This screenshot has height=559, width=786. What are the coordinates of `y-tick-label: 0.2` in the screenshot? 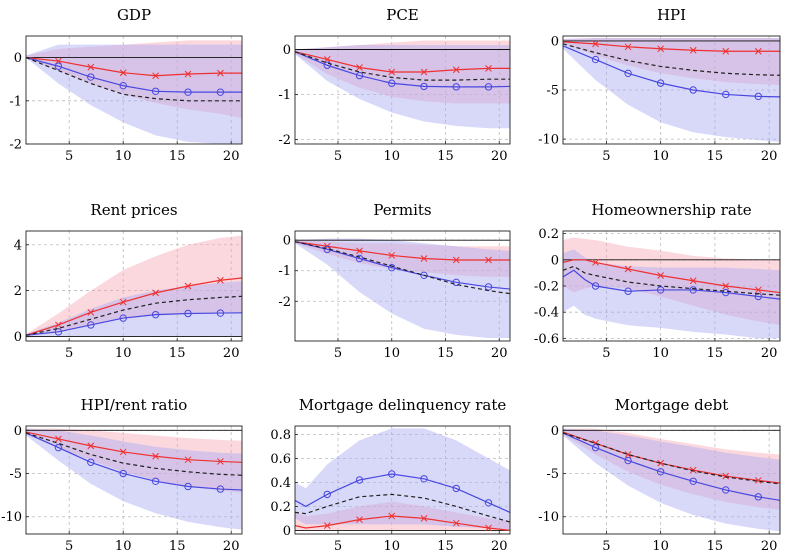 It's located at (548, 234).